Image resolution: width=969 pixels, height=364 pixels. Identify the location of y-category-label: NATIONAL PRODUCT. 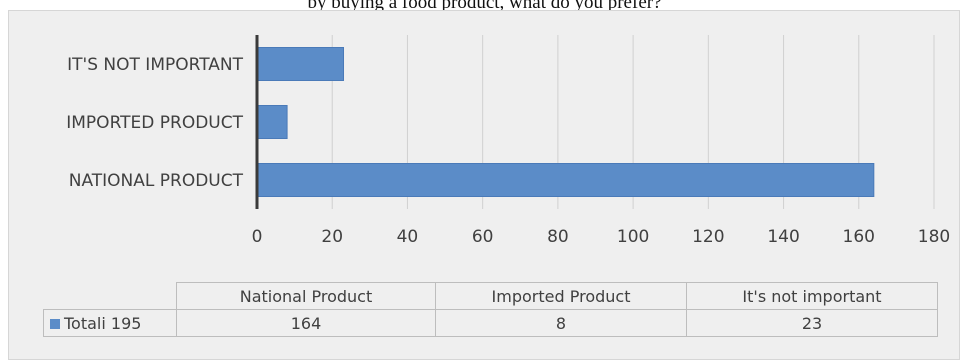
(156, 181).